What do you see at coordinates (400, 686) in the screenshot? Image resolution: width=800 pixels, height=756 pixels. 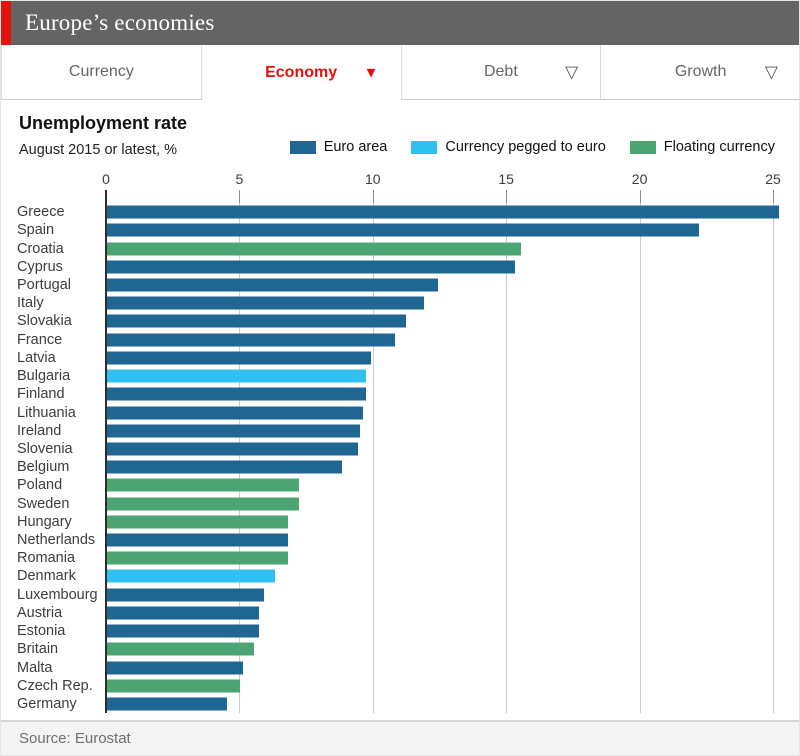 I see `bar-row-czech-rep: Czech Rep.` at bounding box center [400, 686].